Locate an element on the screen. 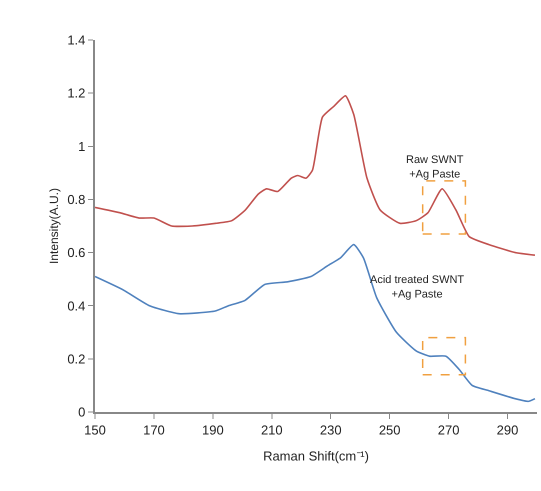 The width and height of the screenshot is (541, 491). y-tick-label: 0 is located at coordinates (82, 412).